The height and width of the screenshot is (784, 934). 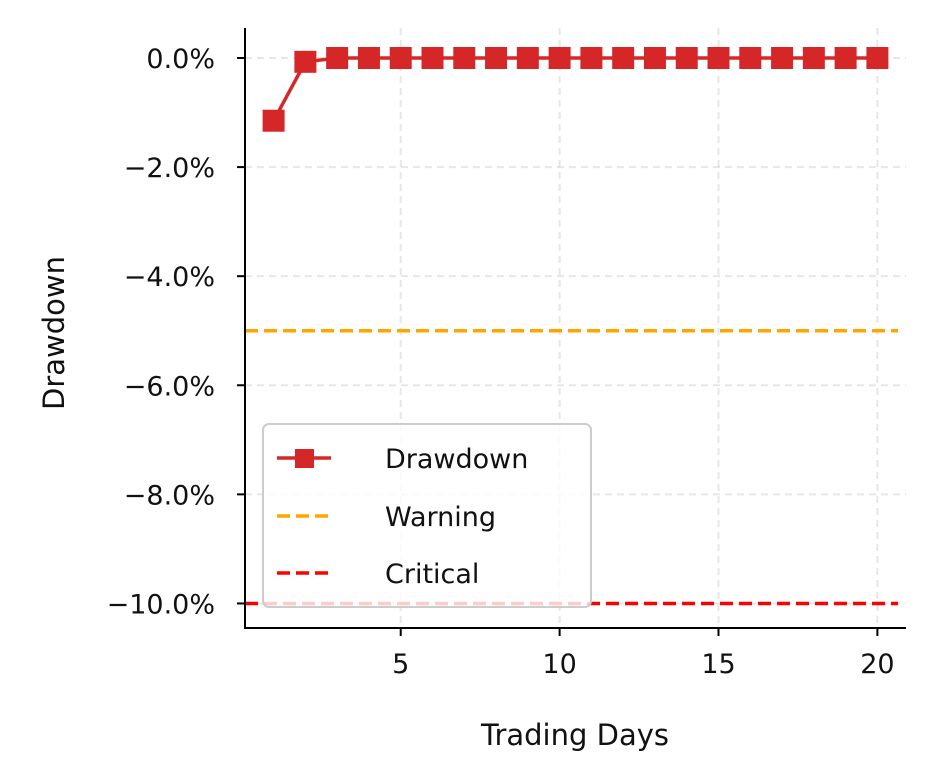 I want to click on legend-box, so click(x=427, y=515).